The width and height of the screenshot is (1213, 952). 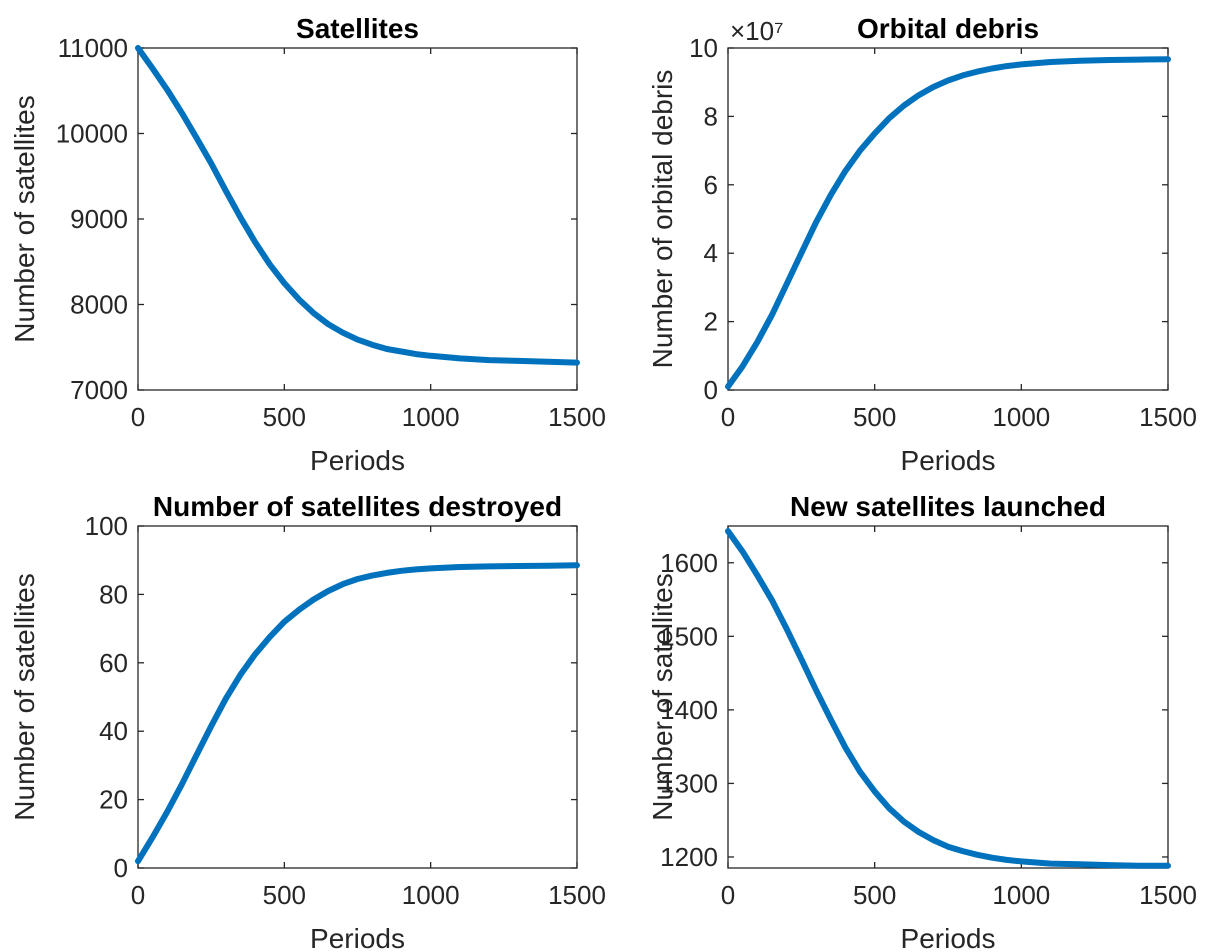 What do you see at coordinates (113, 594) in the screenshot?
I see `y-tick-label: 80` at bounding box center [113, 594].